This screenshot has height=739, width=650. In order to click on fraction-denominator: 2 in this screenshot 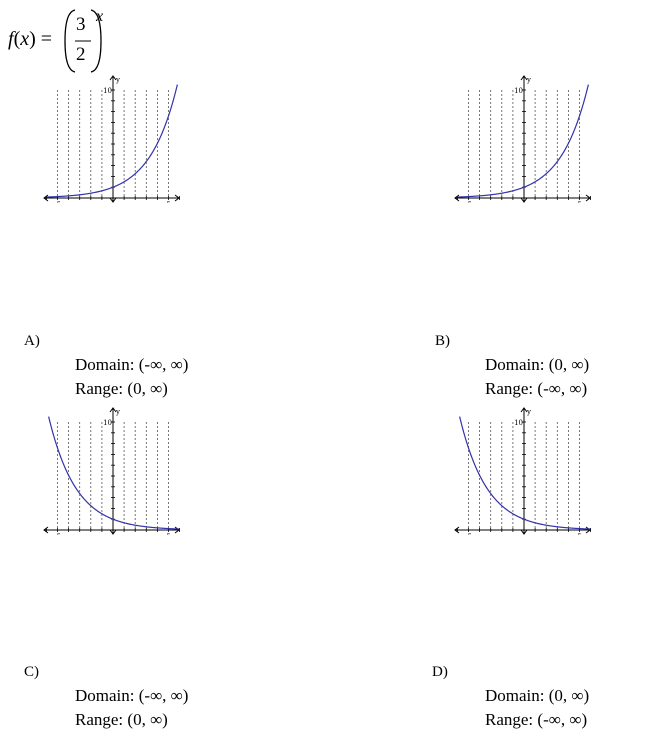, I will do `click(81, 54)`.